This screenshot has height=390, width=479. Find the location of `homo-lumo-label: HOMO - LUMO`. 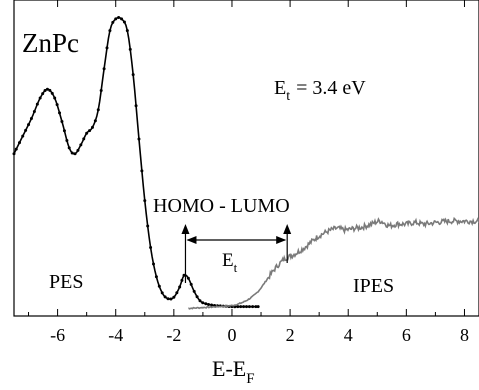

homo-lumo-label: HOMO - LUMO is located at coordinates (221, 206).